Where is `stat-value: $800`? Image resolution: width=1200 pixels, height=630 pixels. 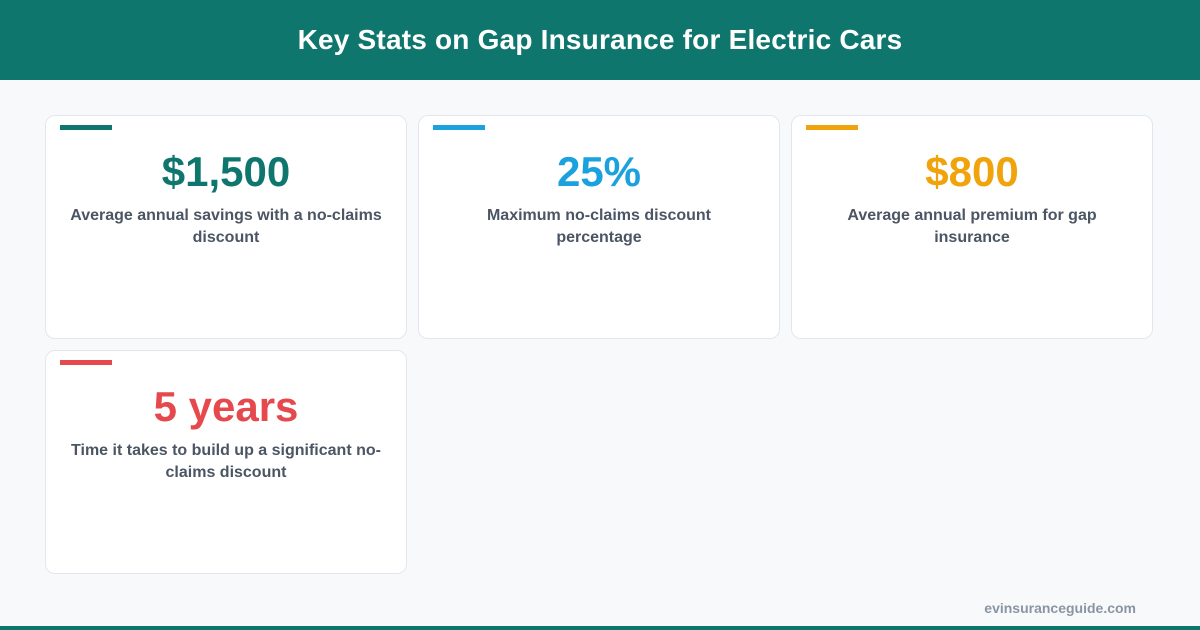 stat-value: $800 is located at coordinates (972, 171).